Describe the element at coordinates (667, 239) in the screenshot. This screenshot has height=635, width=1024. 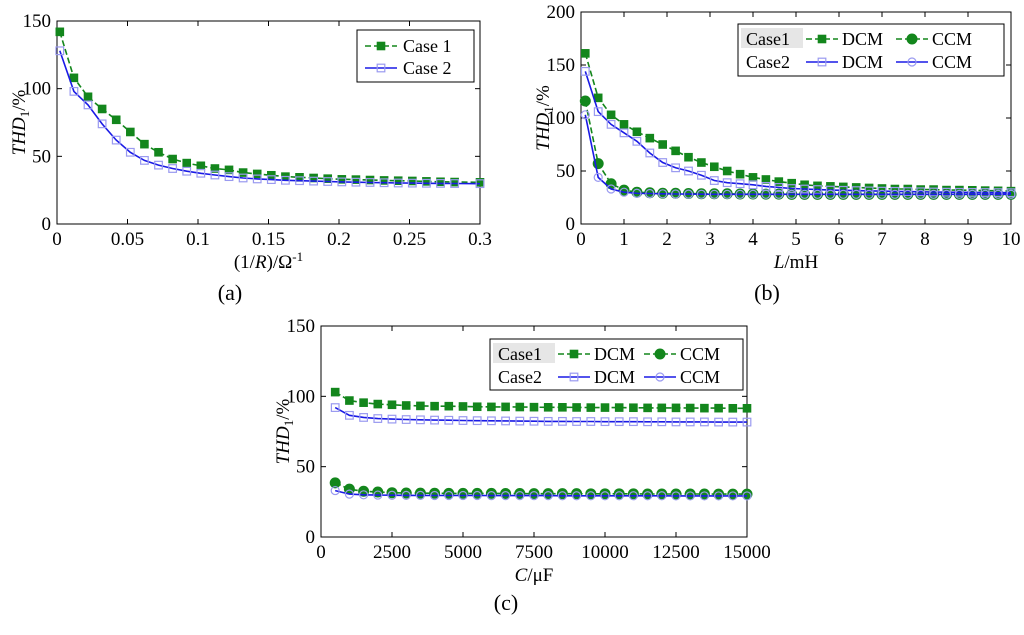
I see `x-tick-label: 2` at that location.